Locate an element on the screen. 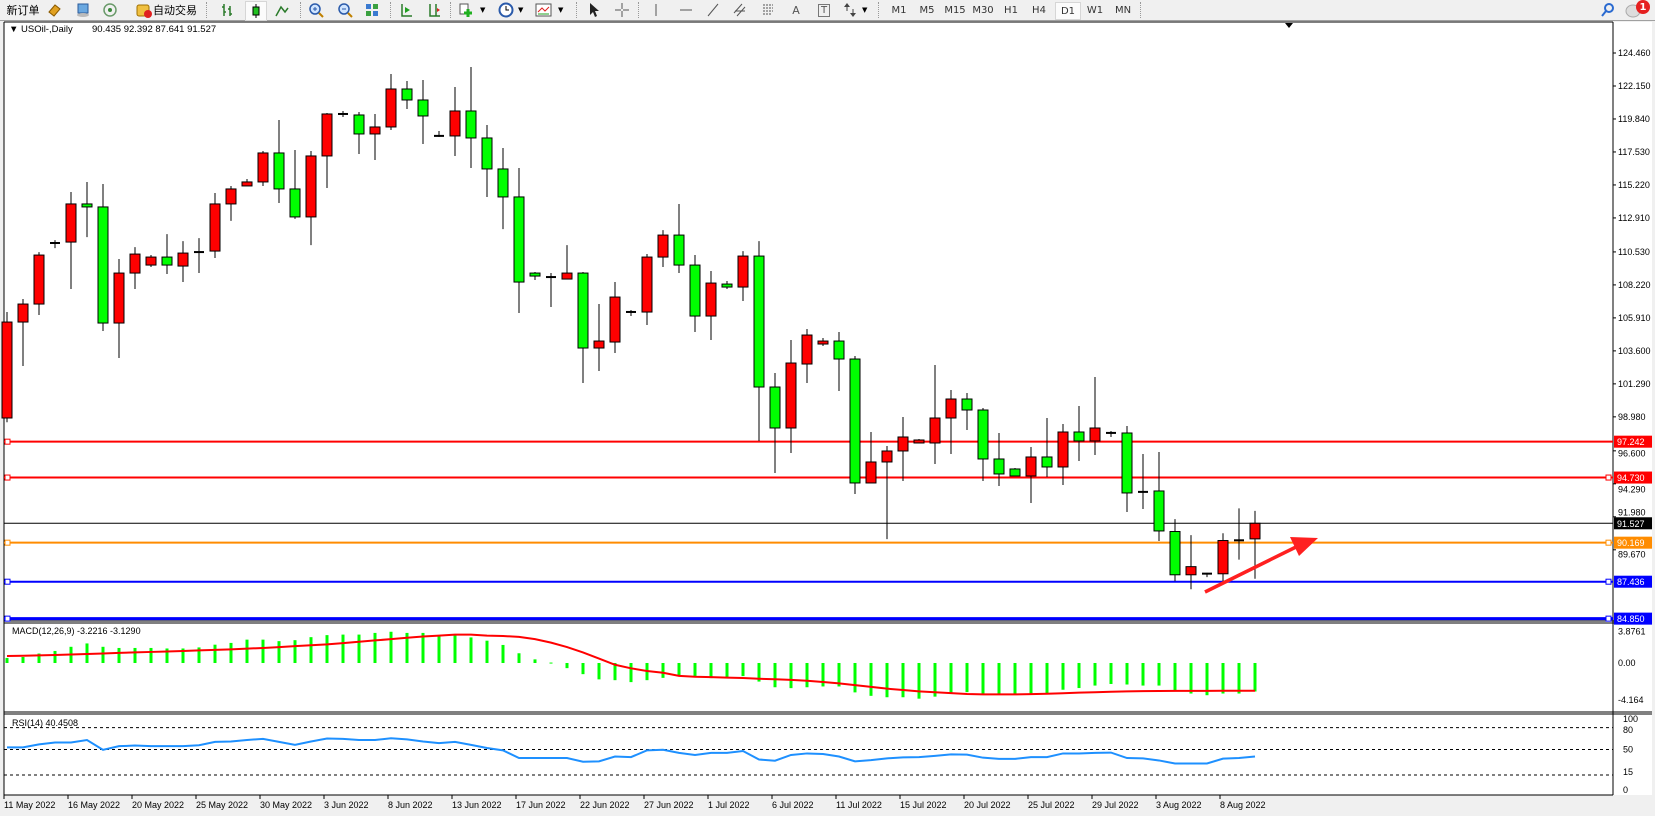  price-line-label: 97.242 is located at coordinates (1631, 442).